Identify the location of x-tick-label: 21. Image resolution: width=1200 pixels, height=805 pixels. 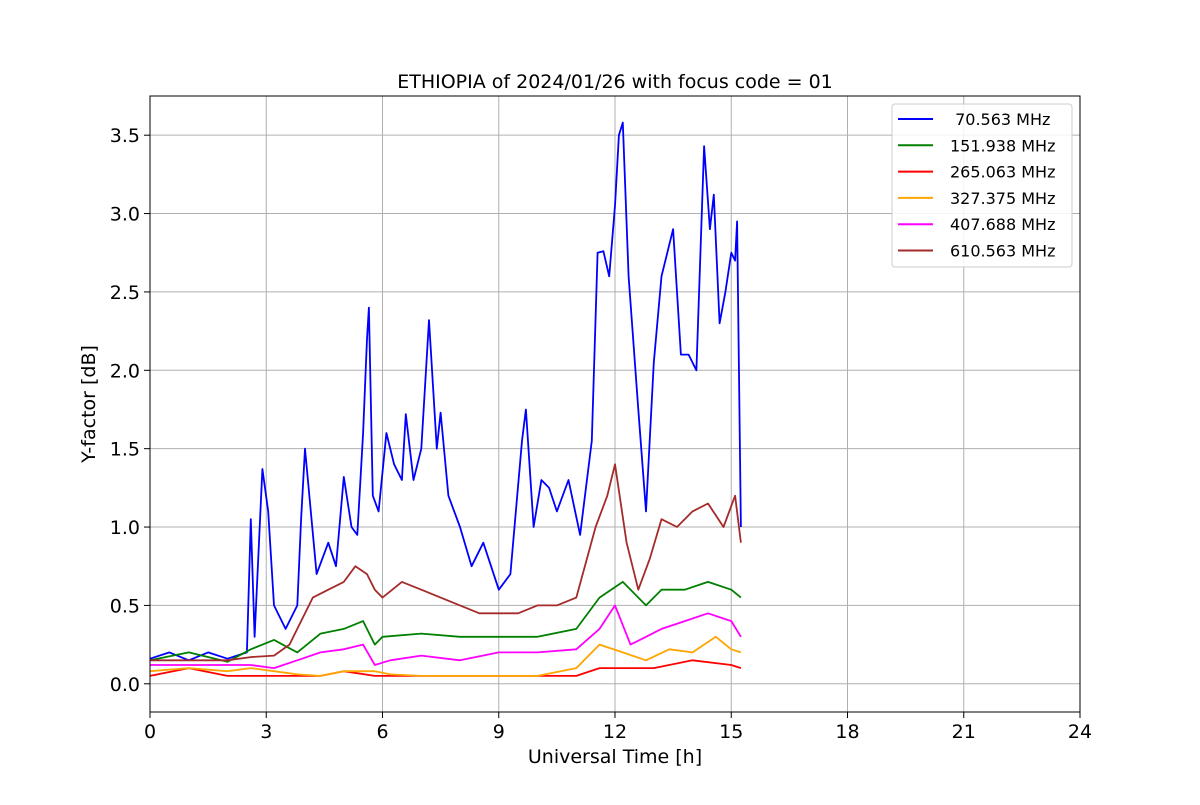
(964, 732).